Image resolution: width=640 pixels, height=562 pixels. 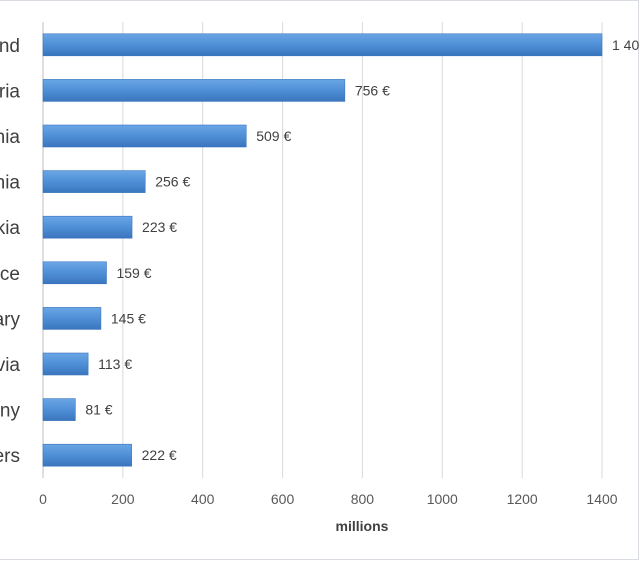 I want to click on value-label: 145 €, so click(x=128, y=318).